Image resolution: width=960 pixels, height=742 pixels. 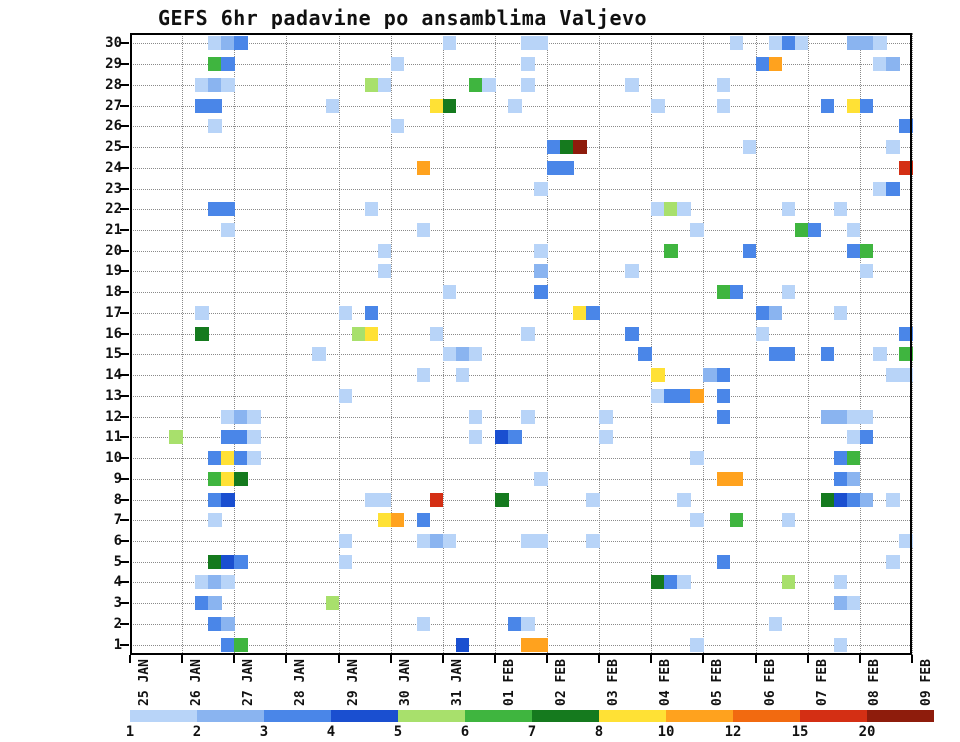 What do you see at coordinates (113, 395) in the screenshot?
I see `y-axis-label: 13` at bounding box center [113, 395].